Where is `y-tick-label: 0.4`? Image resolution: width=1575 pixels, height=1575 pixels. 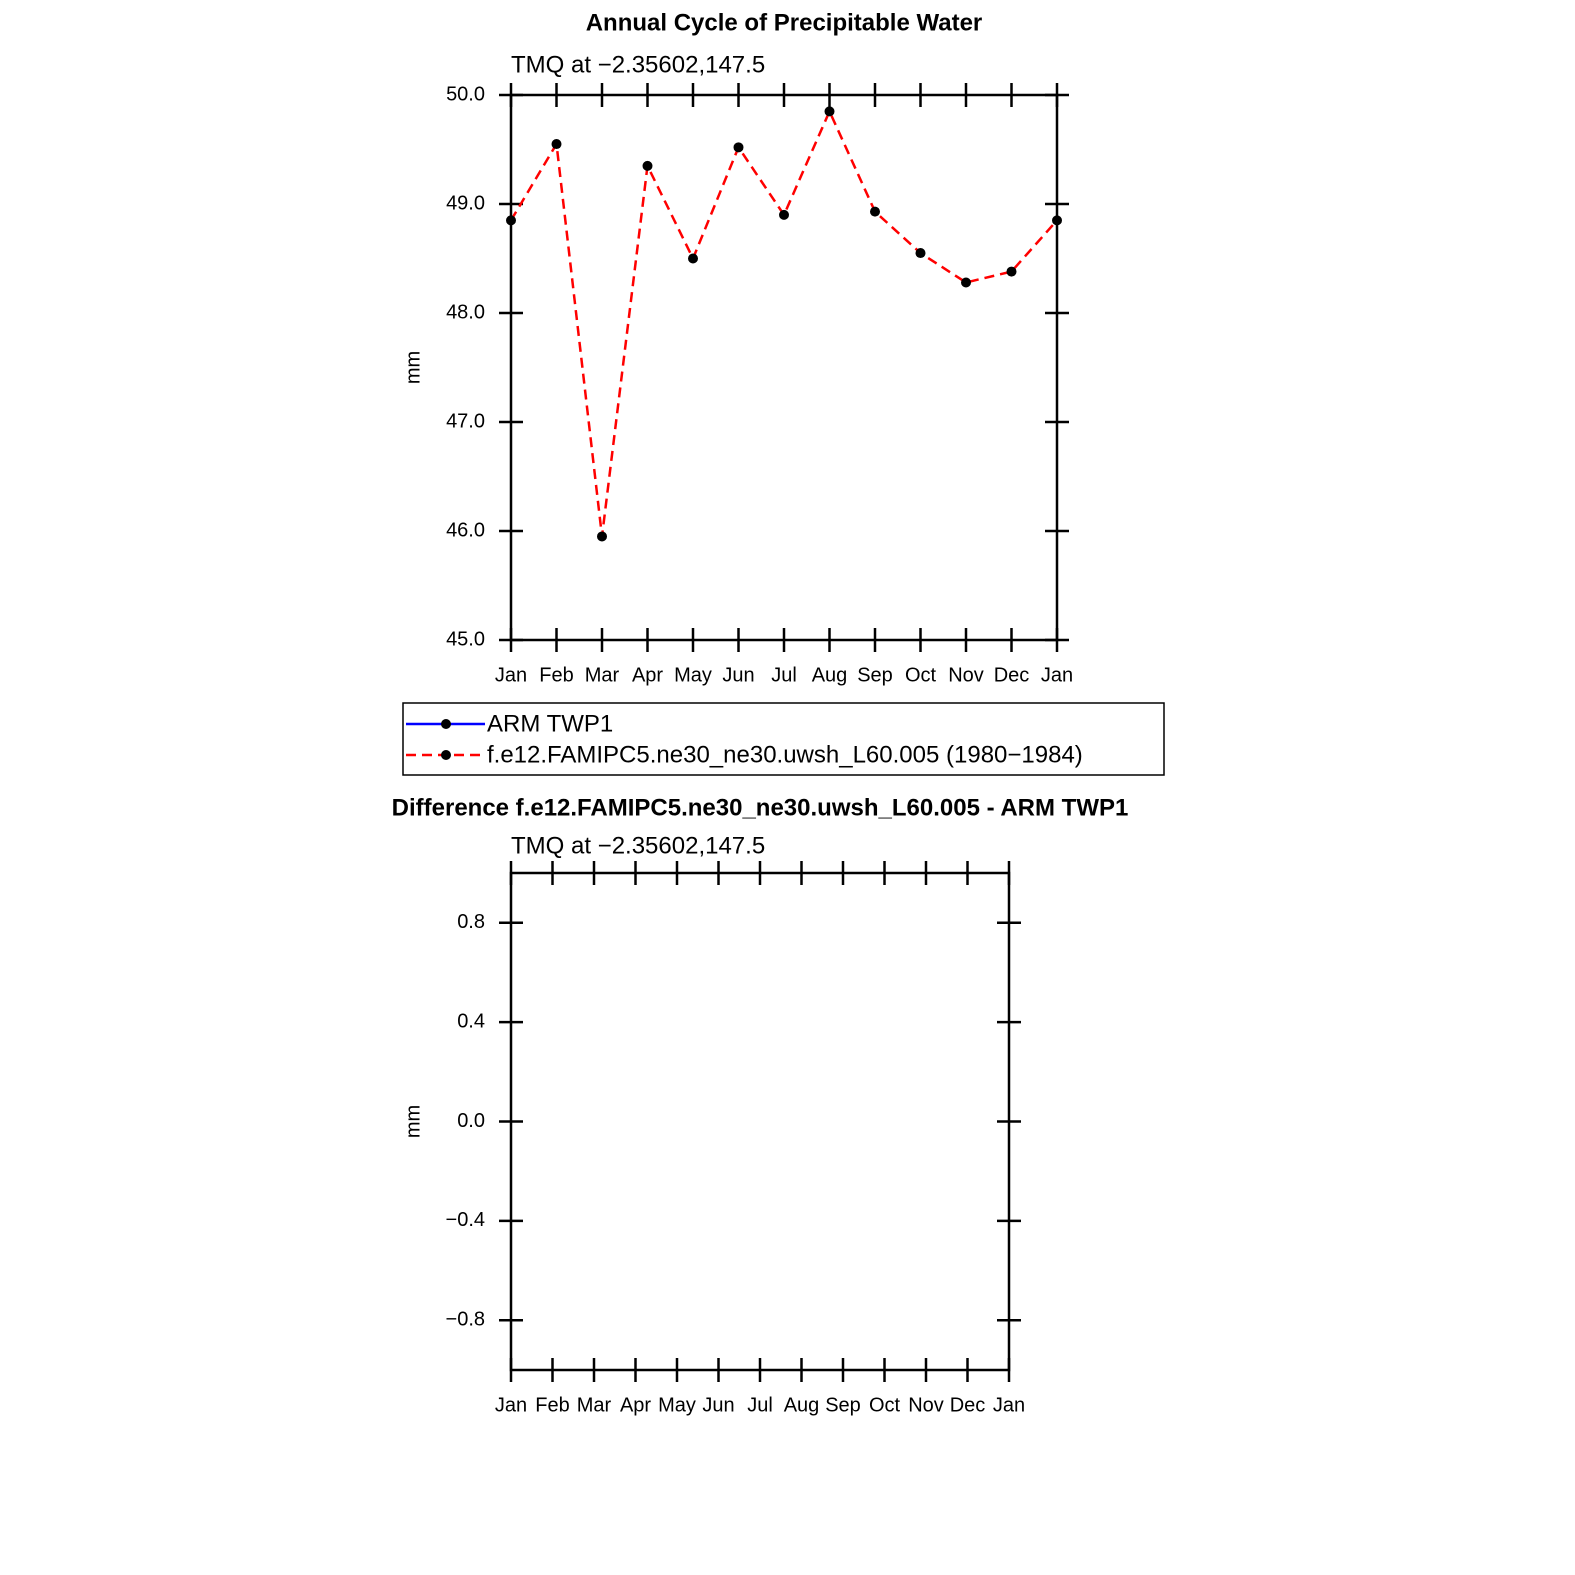
y-tick-label: 0.4 is located at coordinates (471, 1021).